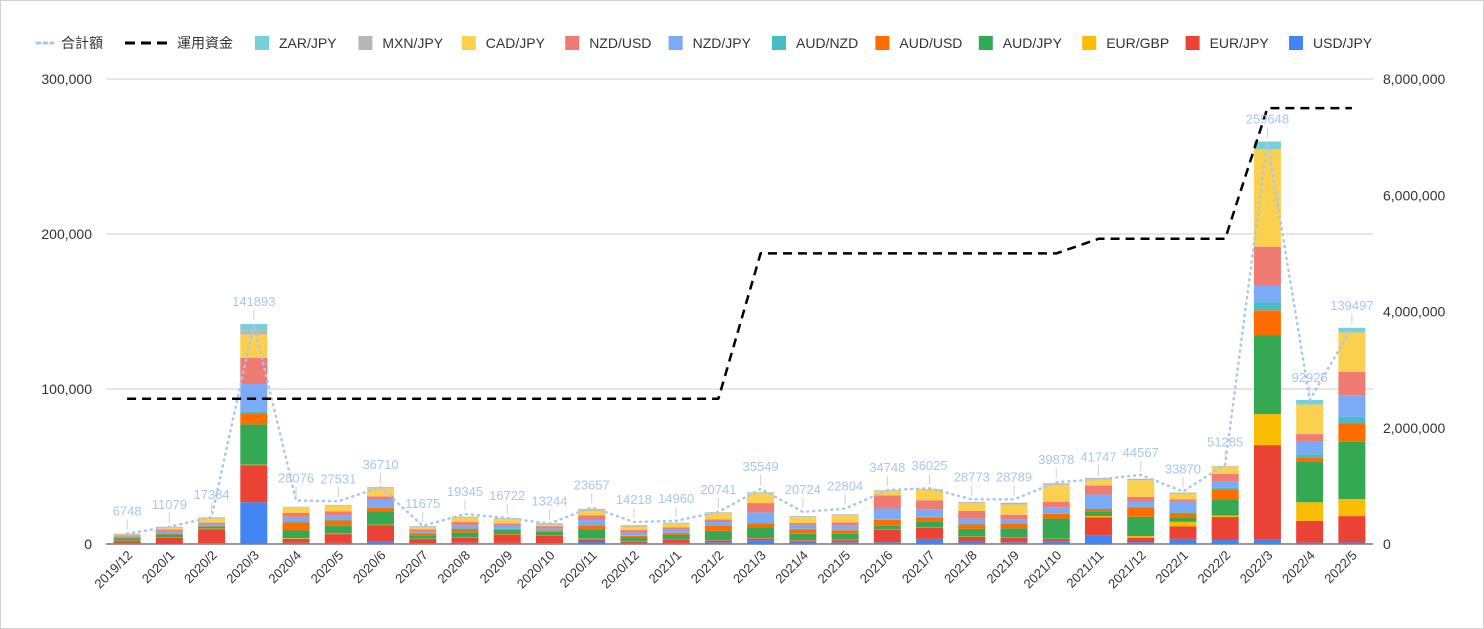 The image size is (1484, 629). I want to click on legend-item-zar-jpy: ZAR/JPY, so click(296, 43).